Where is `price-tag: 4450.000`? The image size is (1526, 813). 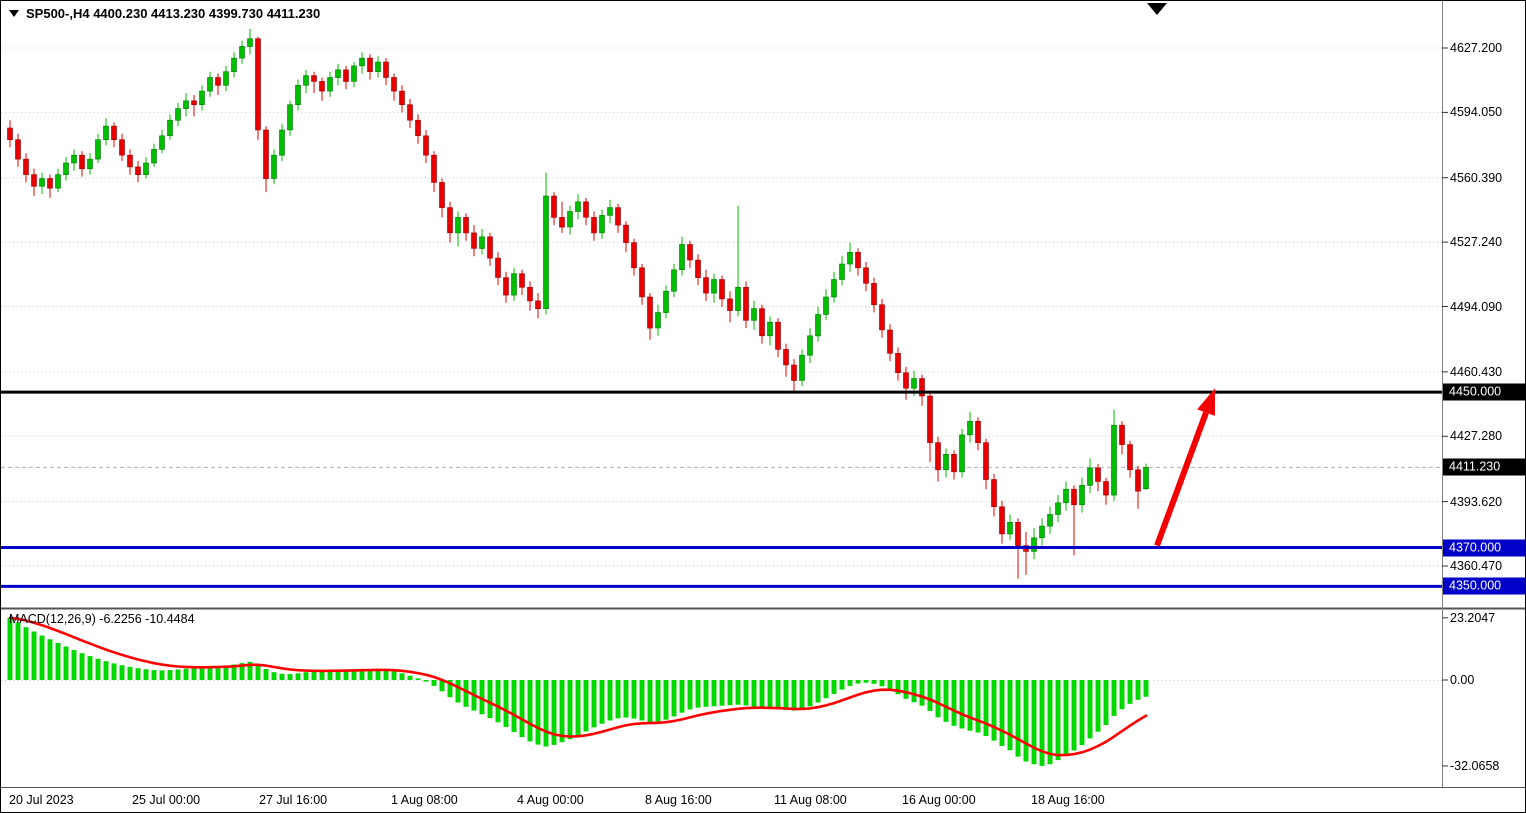 price-tag: 4450.000 is located at coordinates (1484, 392).